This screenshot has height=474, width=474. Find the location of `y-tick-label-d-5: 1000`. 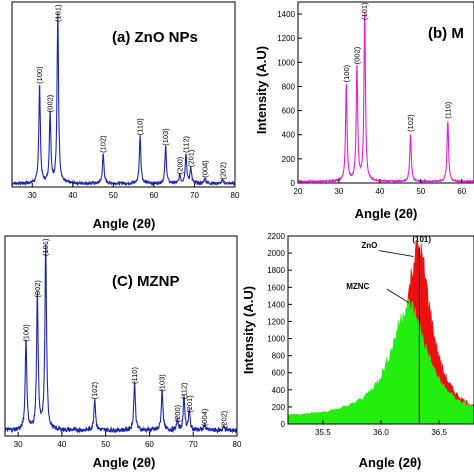

y-tick-label-d-5: 1000 is located at coordinates (276, 339).